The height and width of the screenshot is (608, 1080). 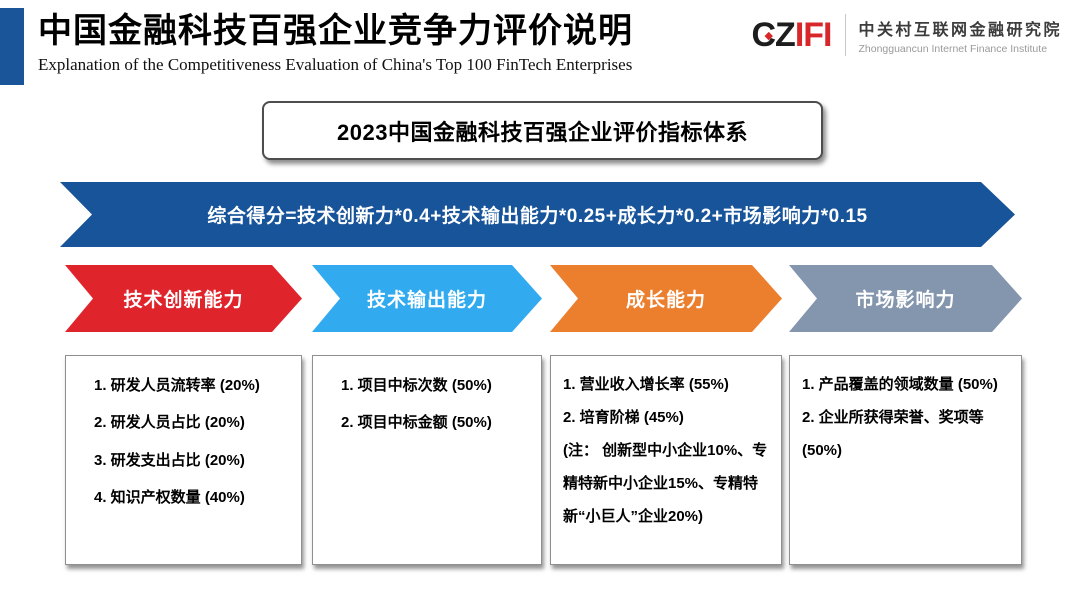 I want to click on category-column-tech-output: 技术输出能力 1. 项目中标次数 (50%) 2. 项目中标金额 (50%), so click(x=427, y=415).